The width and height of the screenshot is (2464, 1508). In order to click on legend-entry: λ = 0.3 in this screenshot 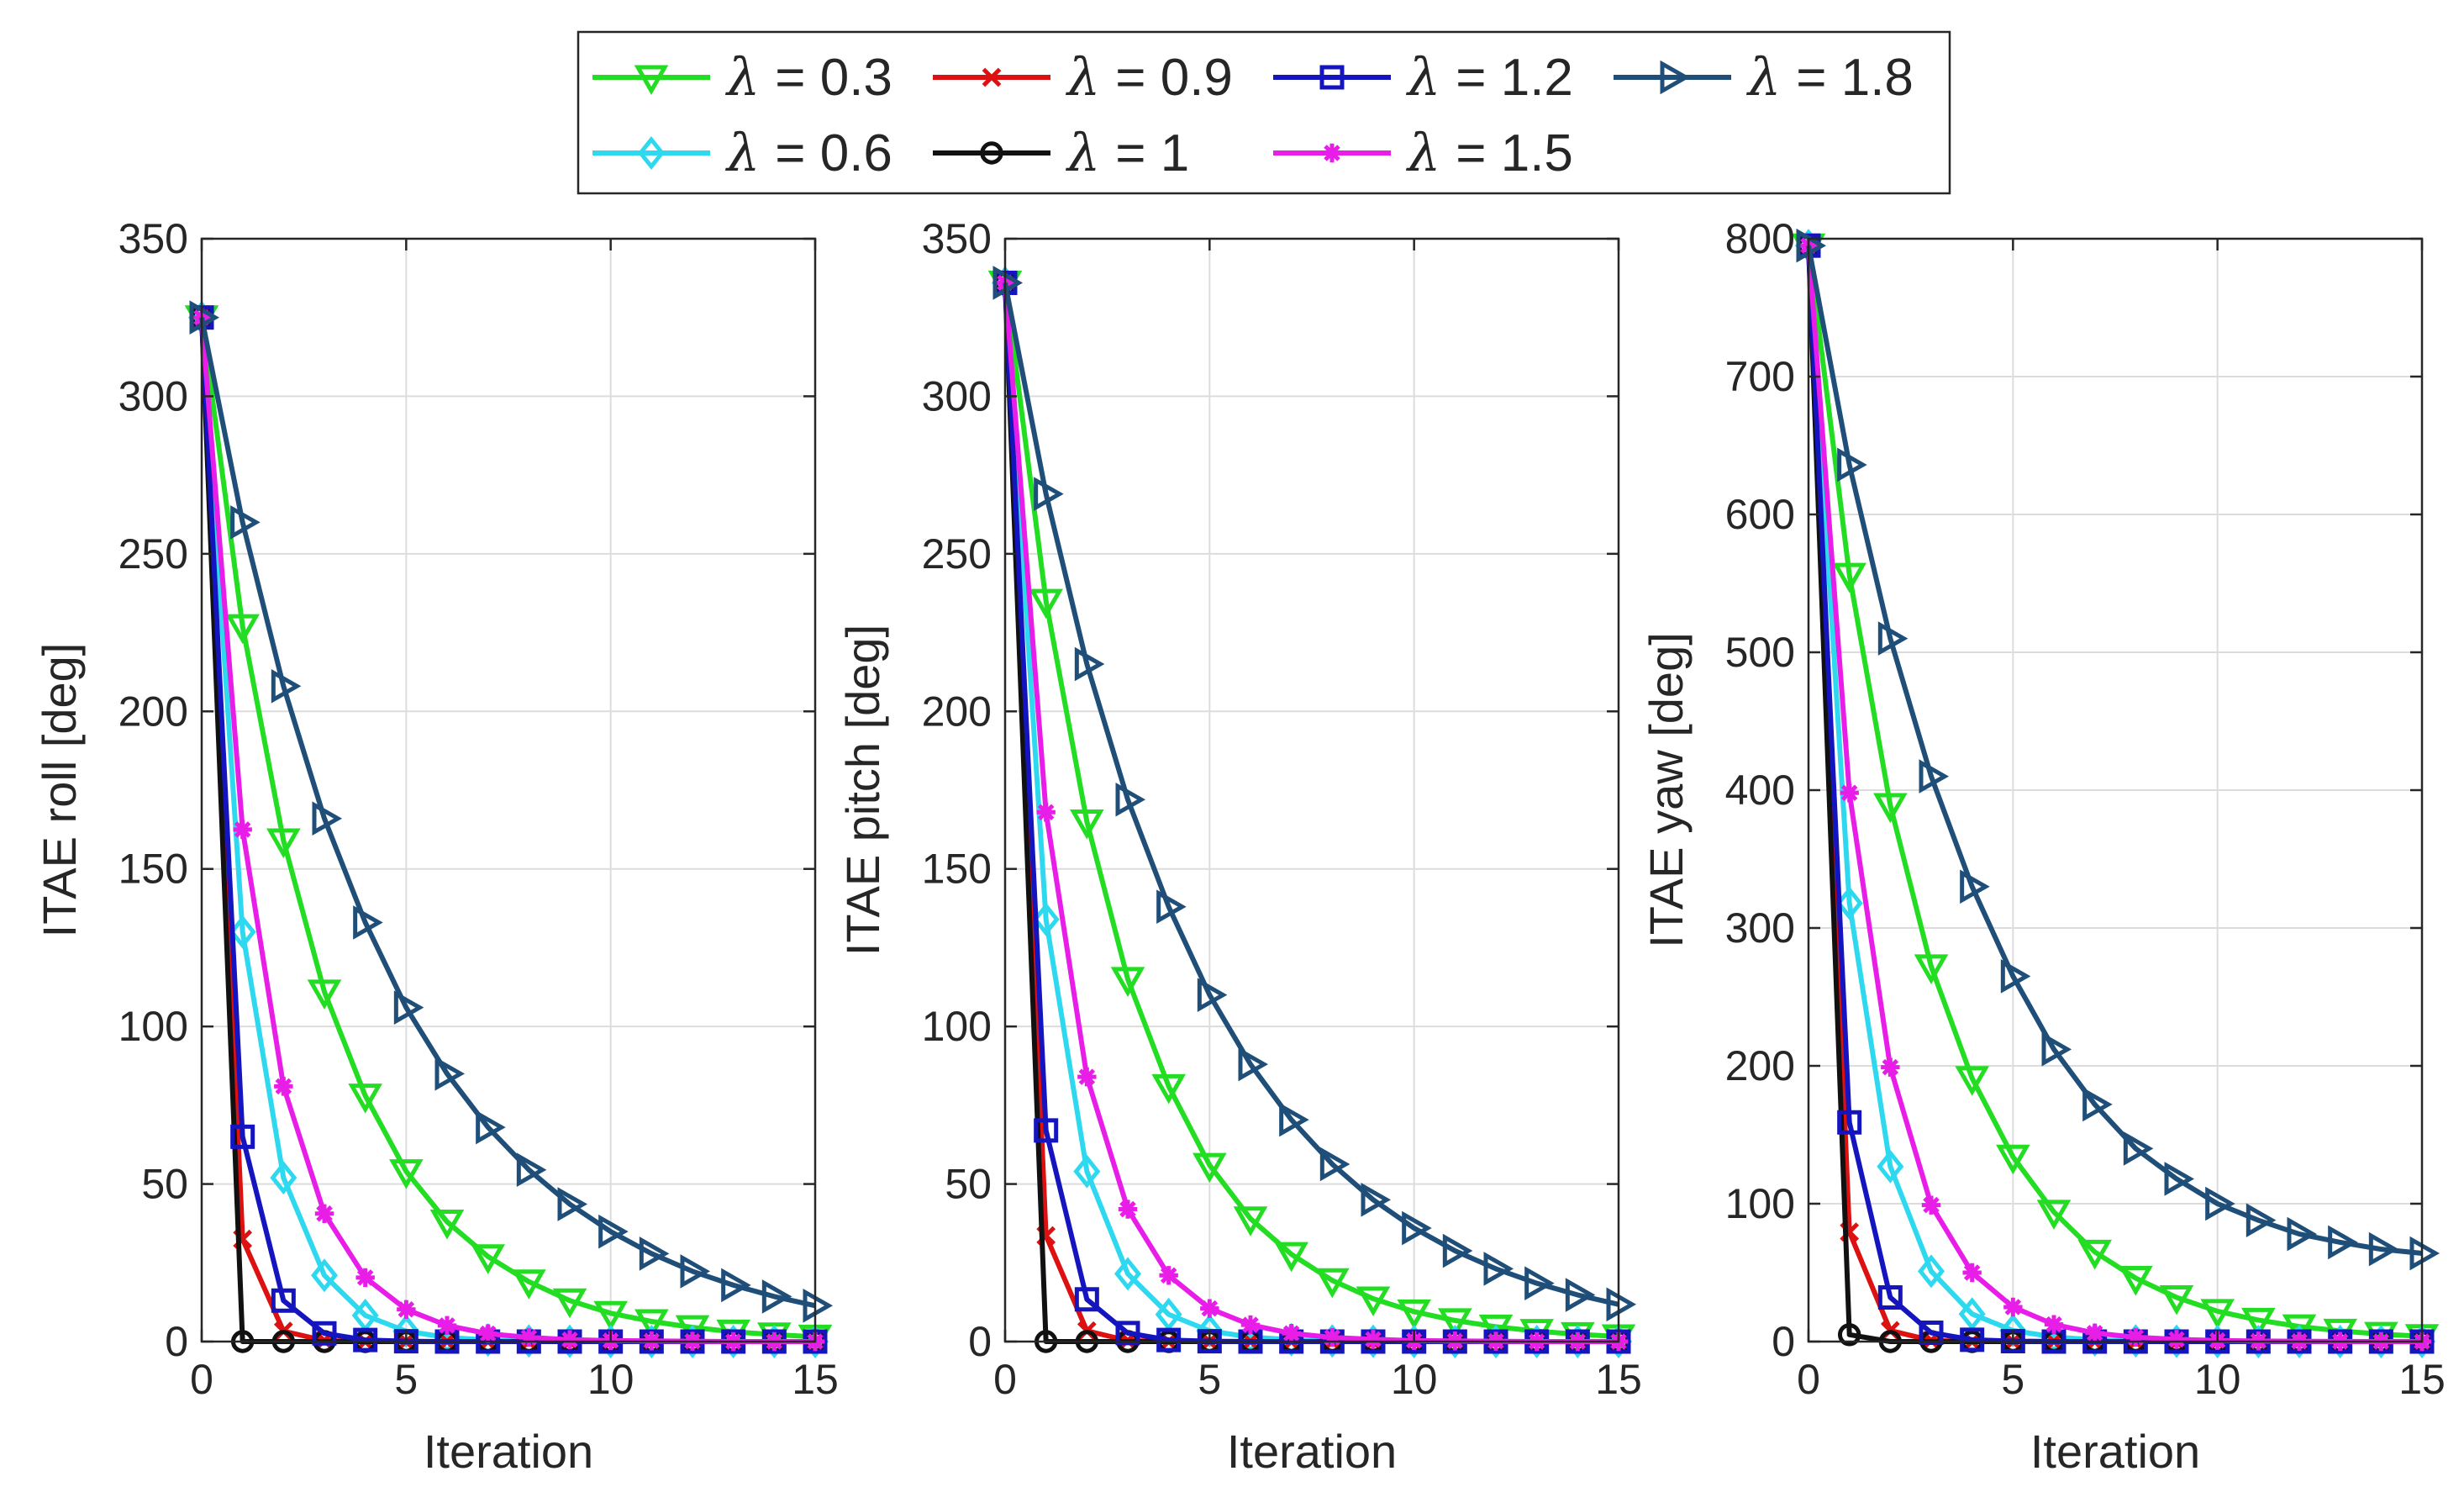, I will do `click(742, 77)`.